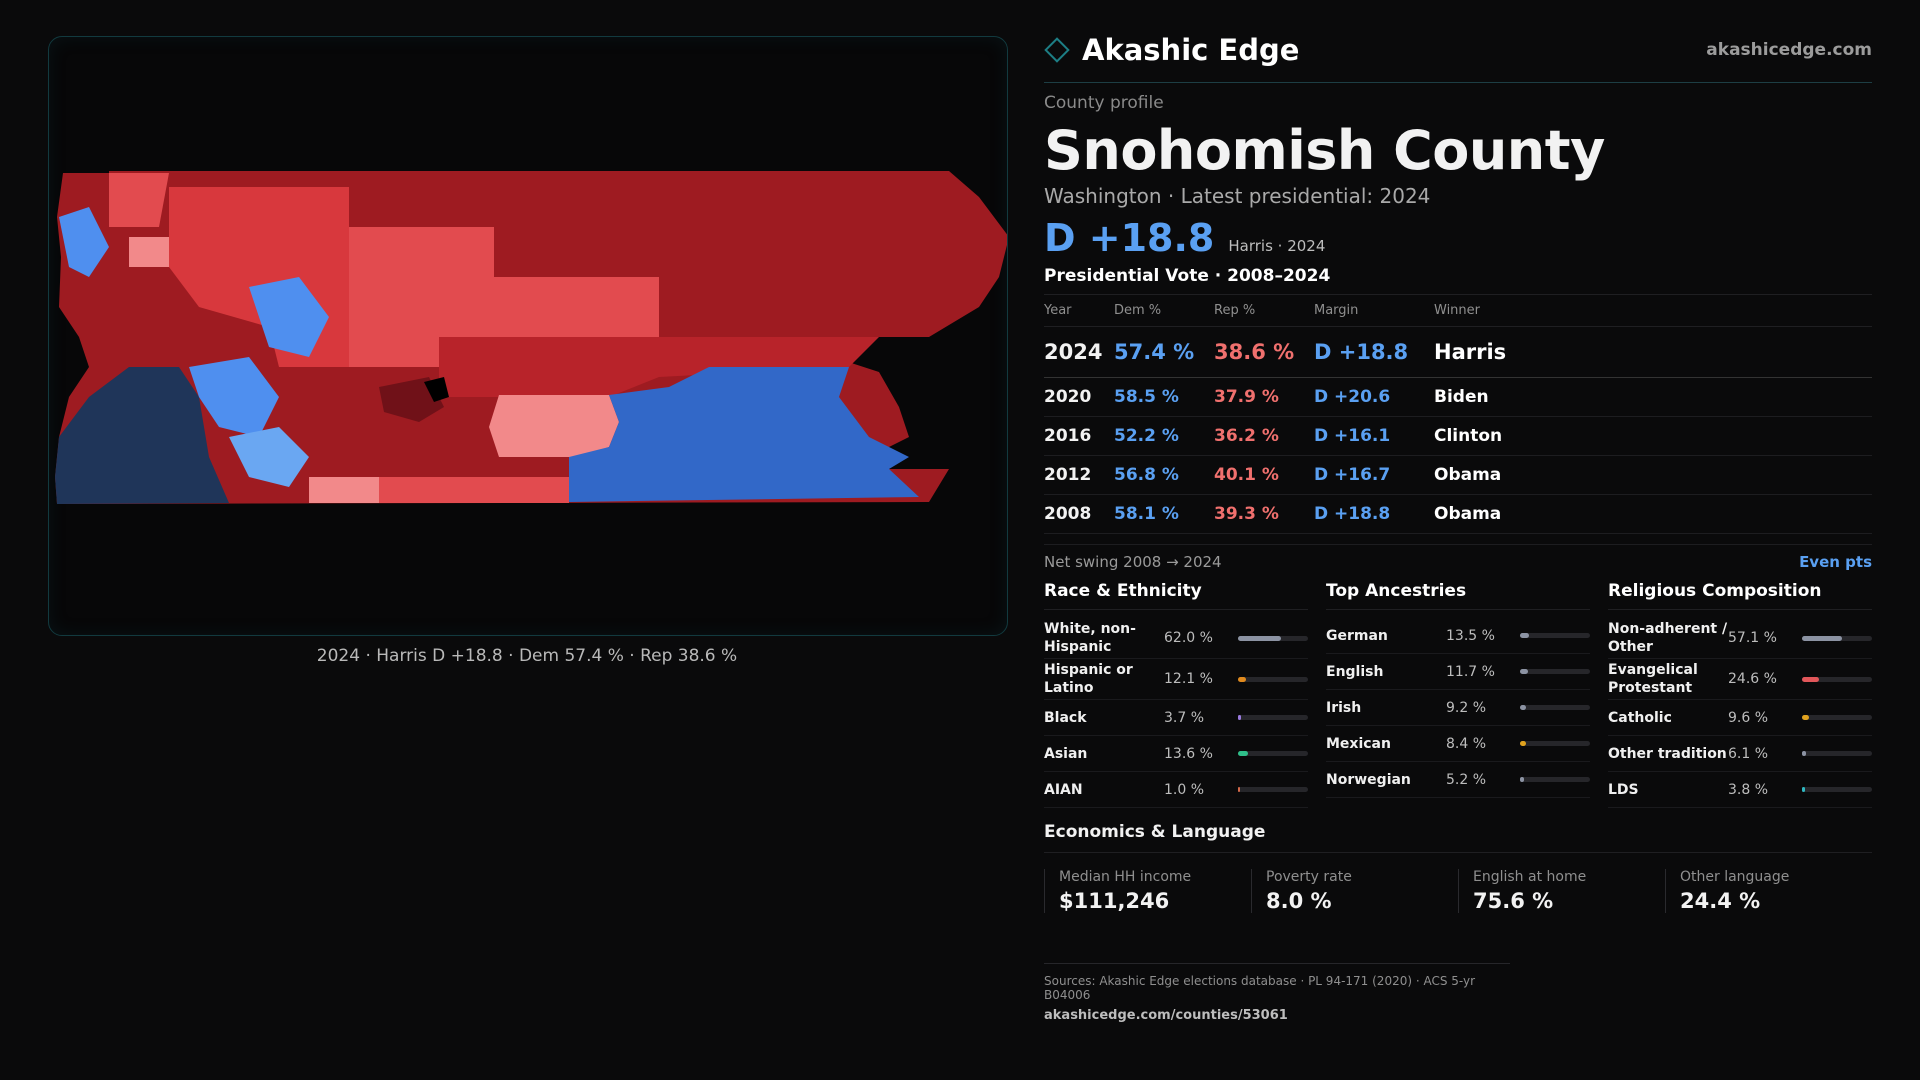  I want to click on brand: Akashic Edge, so click(1171, 50).